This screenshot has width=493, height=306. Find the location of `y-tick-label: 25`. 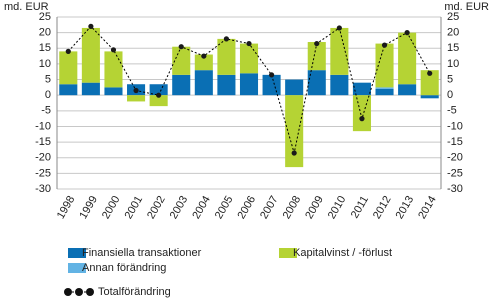

y-tick-label: 25 is located at coordinates (45, 17).